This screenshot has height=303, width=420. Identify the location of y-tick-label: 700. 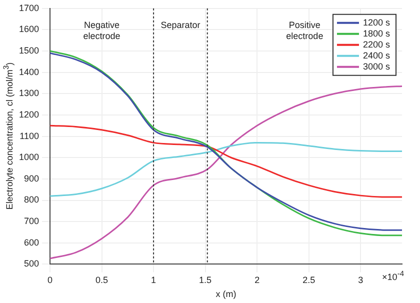
(32, 221).